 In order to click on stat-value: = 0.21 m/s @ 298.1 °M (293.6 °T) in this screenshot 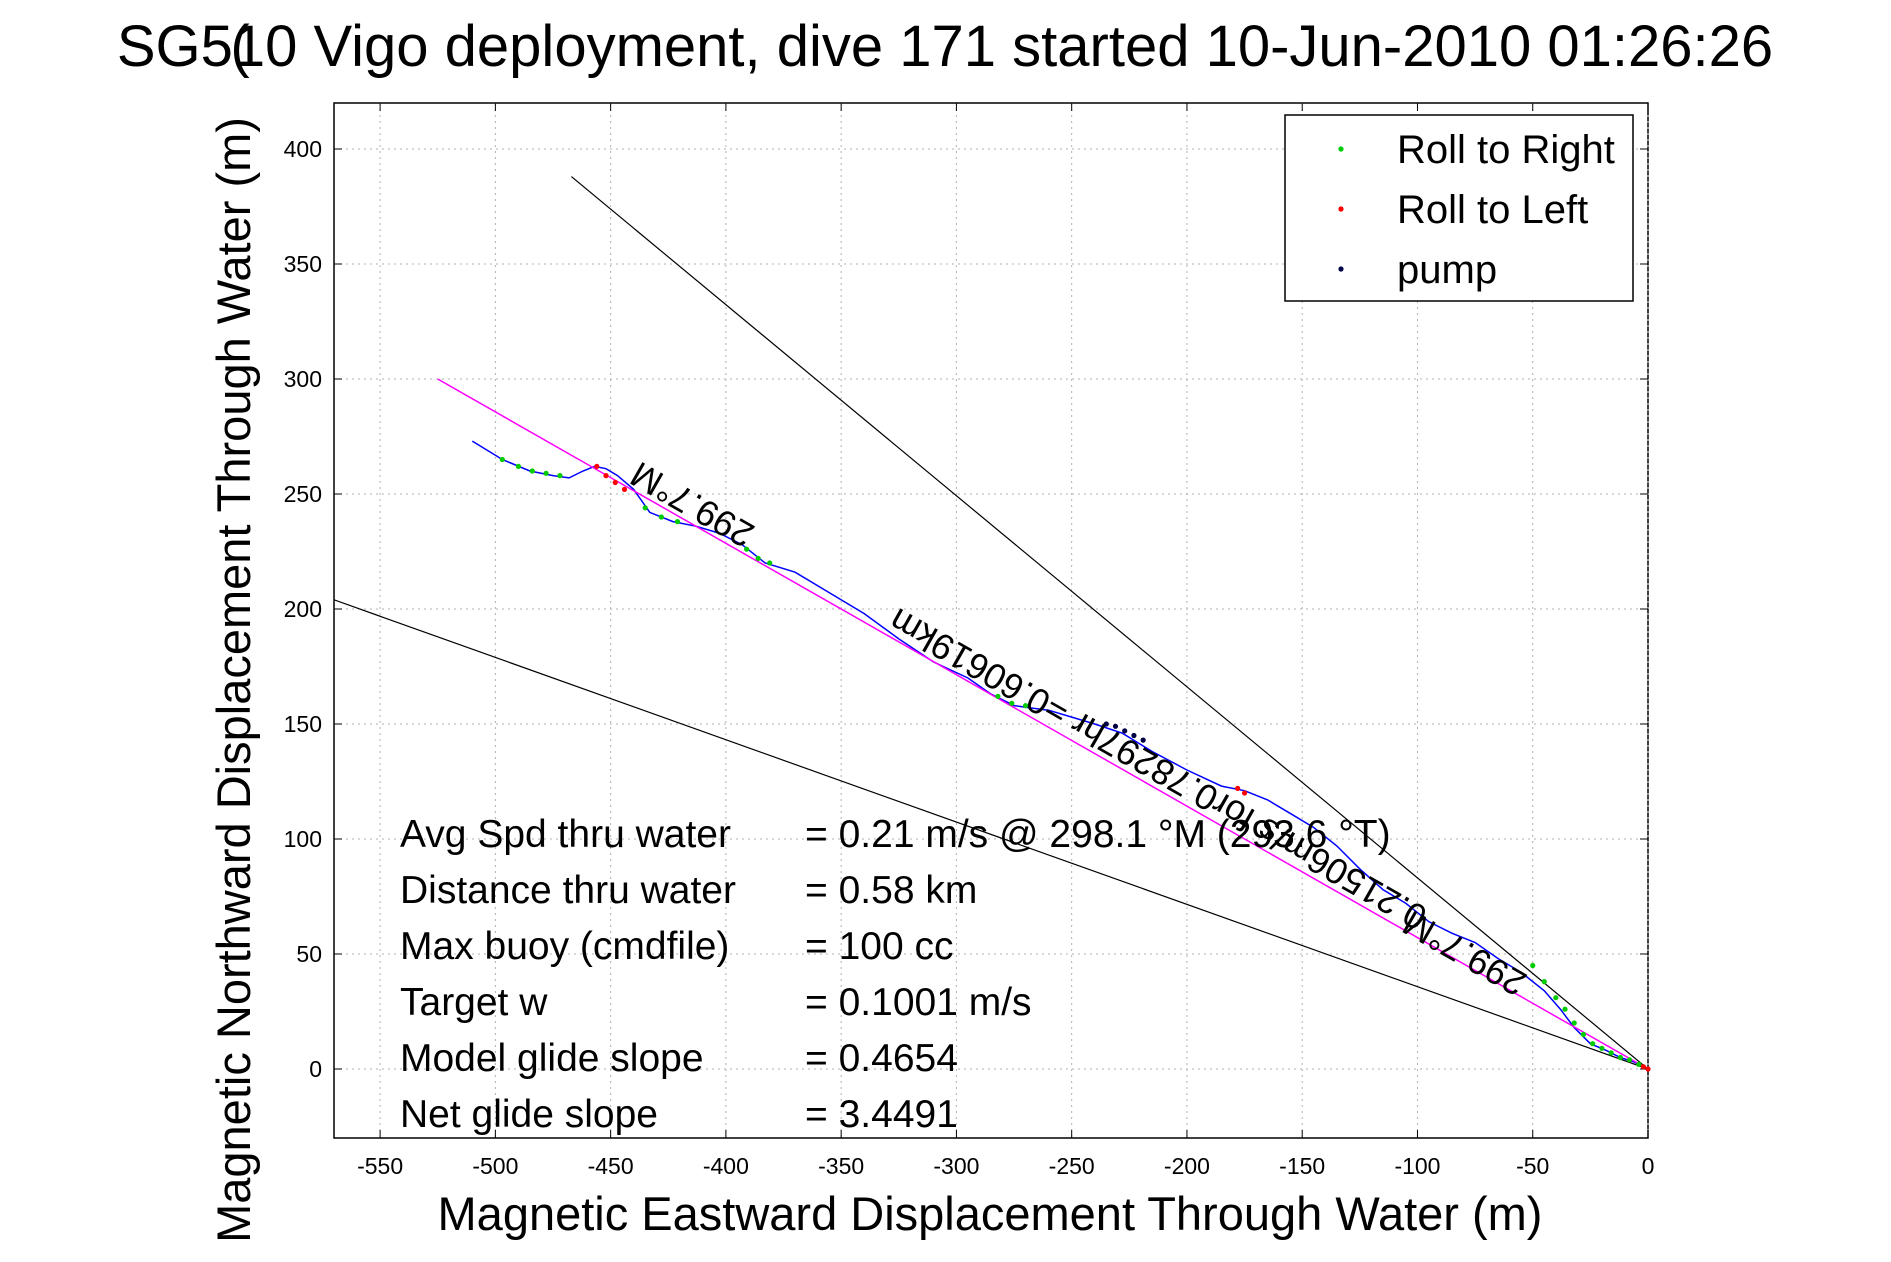, I will do `click(1098, 834)`.